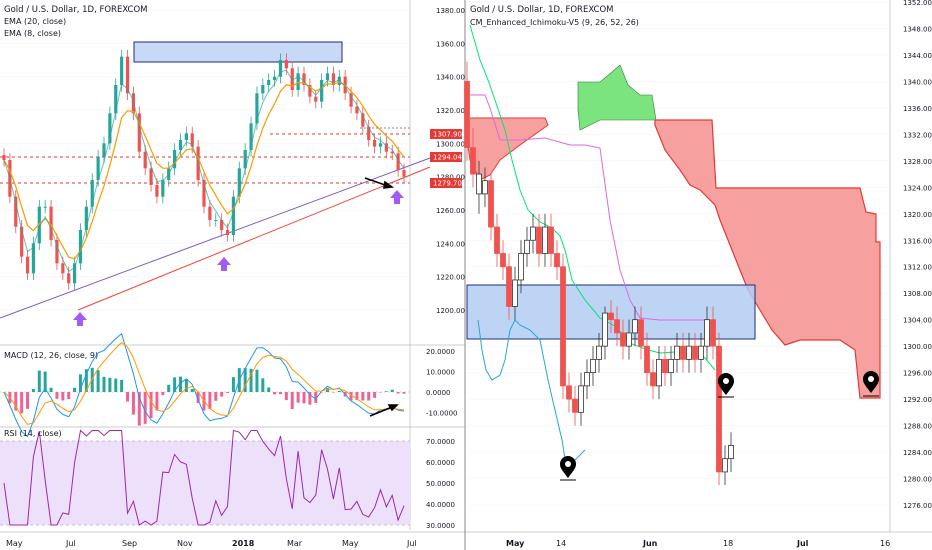 Image resolution: width=932 pixels, height=550 pixels. What do you see at coordinates (440, 505) in the screenshot?
I see `rsi-y-tick: 40.0000` at bounding box center [440, 505].